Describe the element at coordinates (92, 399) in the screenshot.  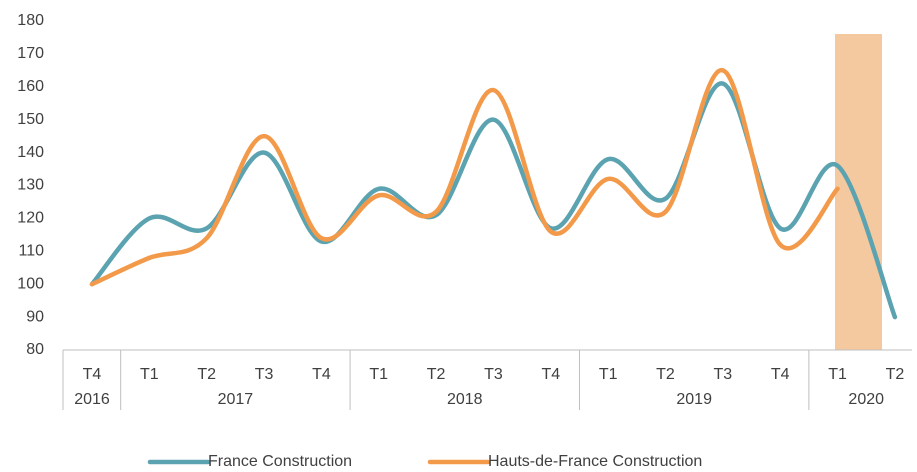
I see `x-group-label: 2016` at that location.